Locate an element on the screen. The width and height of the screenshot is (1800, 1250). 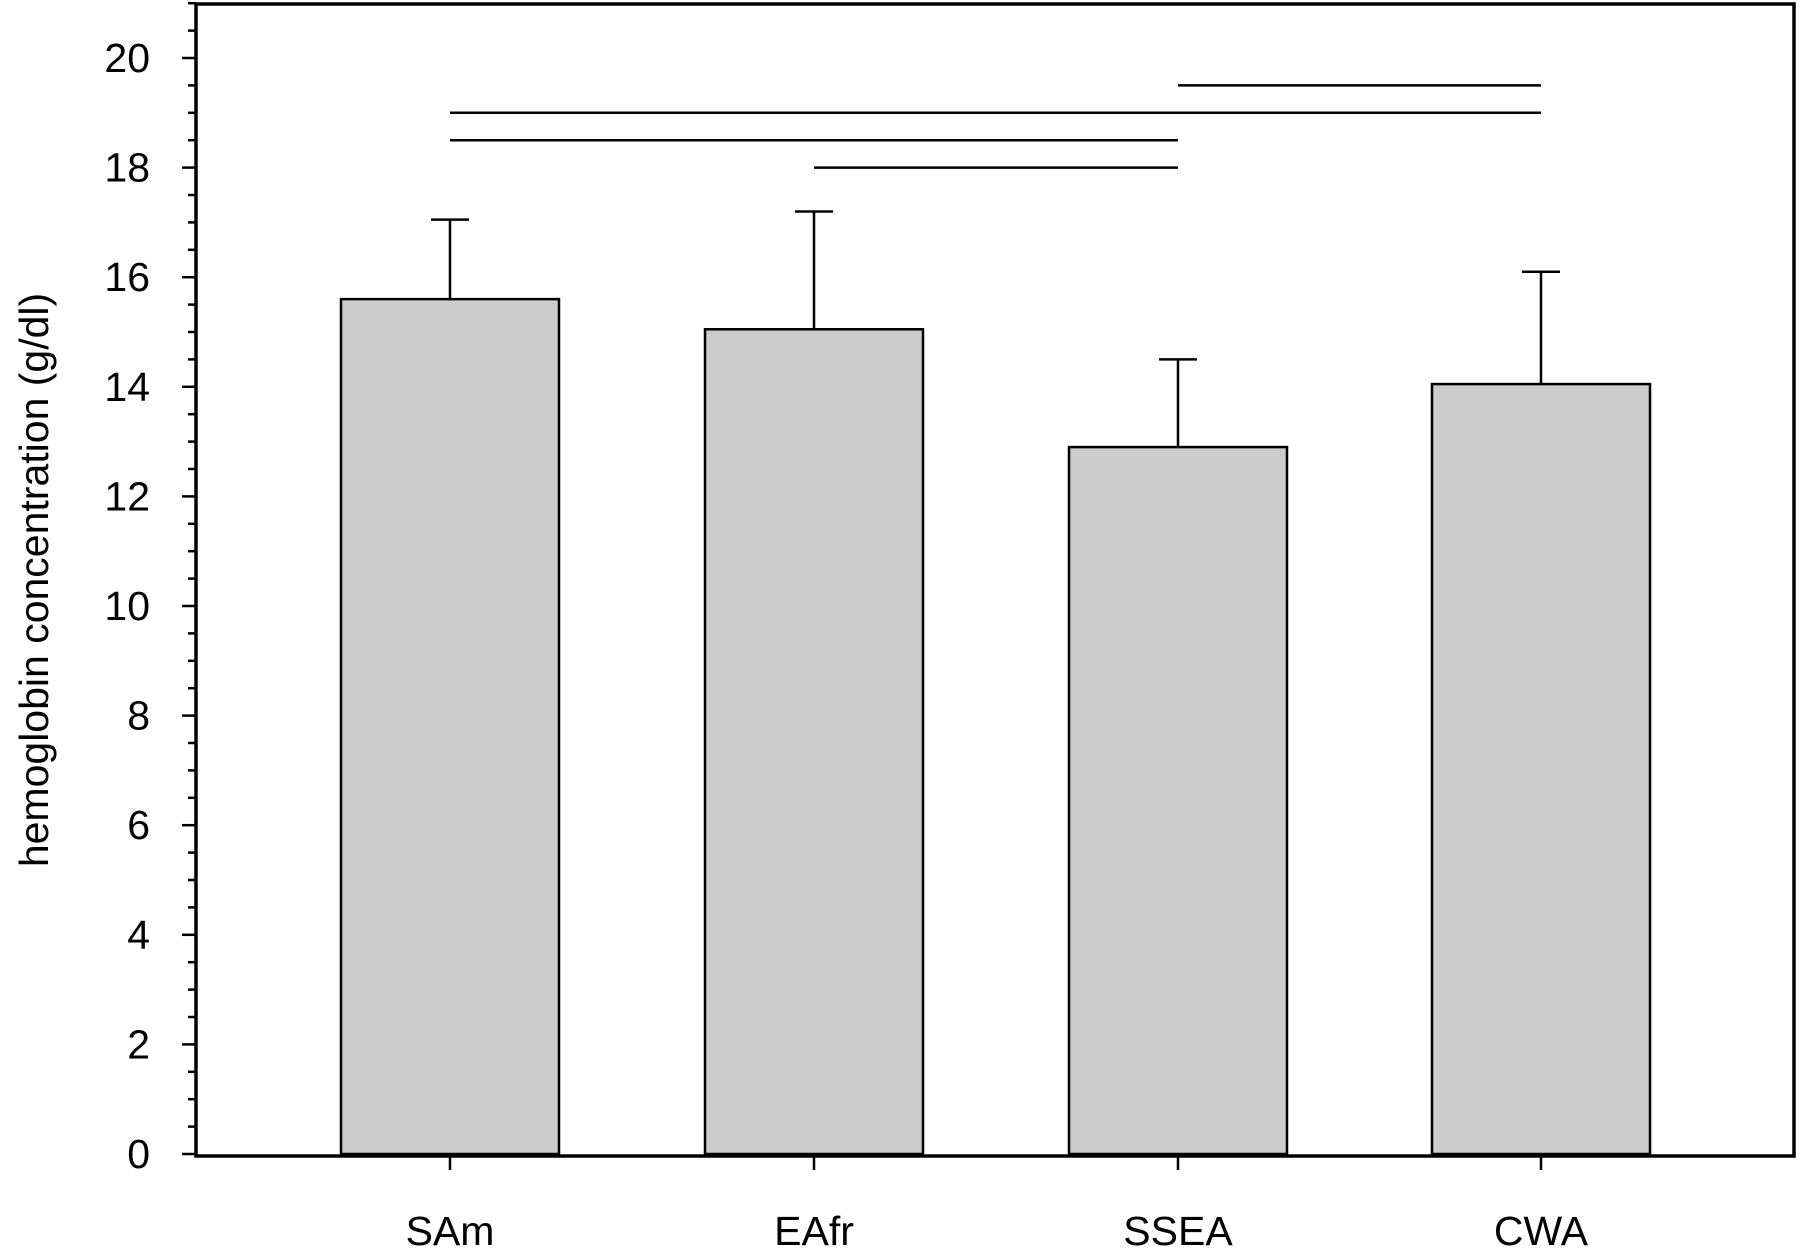
y-tick-label: 4 is located at coordinates (138, 935).